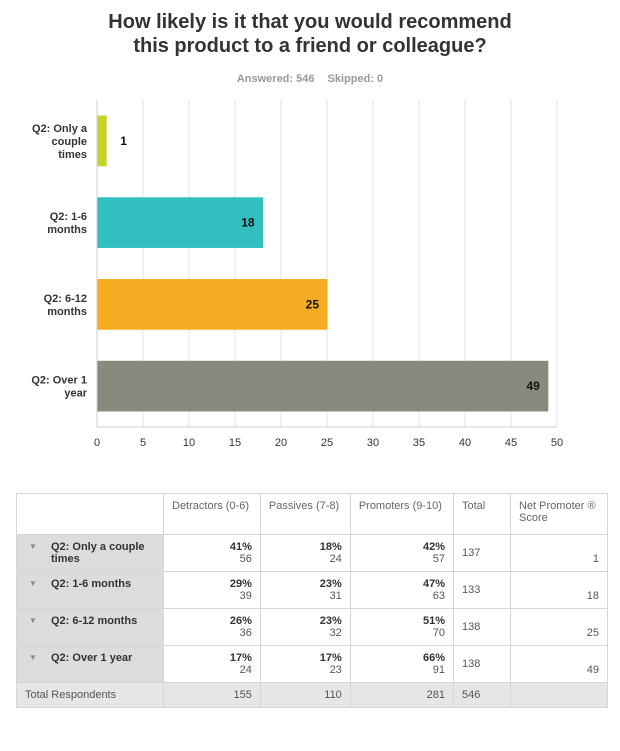 This screenshot has height=751, width=620. I want to click on category-label: Q2: 6-12, so click(65, 299).